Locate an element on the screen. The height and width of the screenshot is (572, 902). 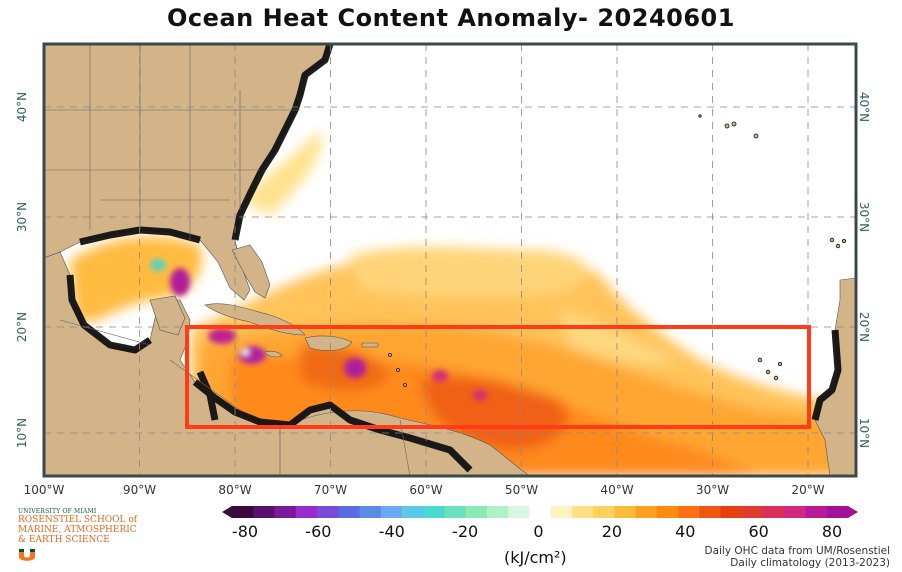
lat-label-right: 20°N is located at coordinates (864, 327).